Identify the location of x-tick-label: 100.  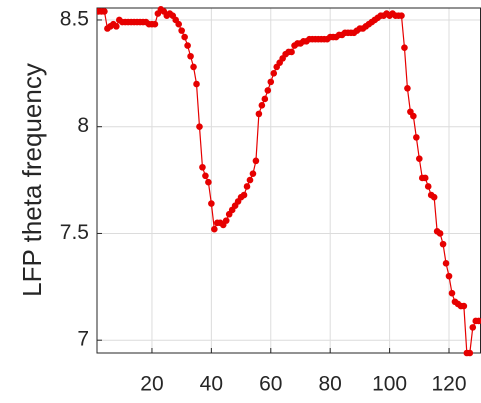
(389, 384).